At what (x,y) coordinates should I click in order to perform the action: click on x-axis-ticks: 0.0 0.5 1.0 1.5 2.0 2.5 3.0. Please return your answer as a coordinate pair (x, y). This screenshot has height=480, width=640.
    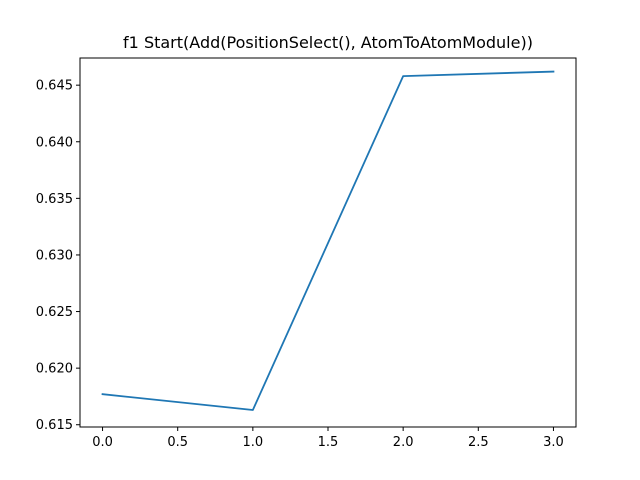
    Looking at the image, I should click on (328, 438).